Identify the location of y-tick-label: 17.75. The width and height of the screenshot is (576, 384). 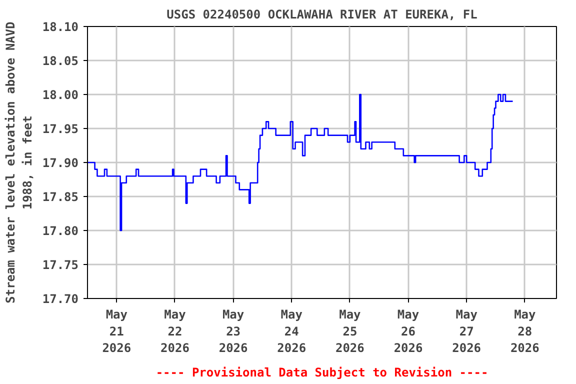
(60, 265).